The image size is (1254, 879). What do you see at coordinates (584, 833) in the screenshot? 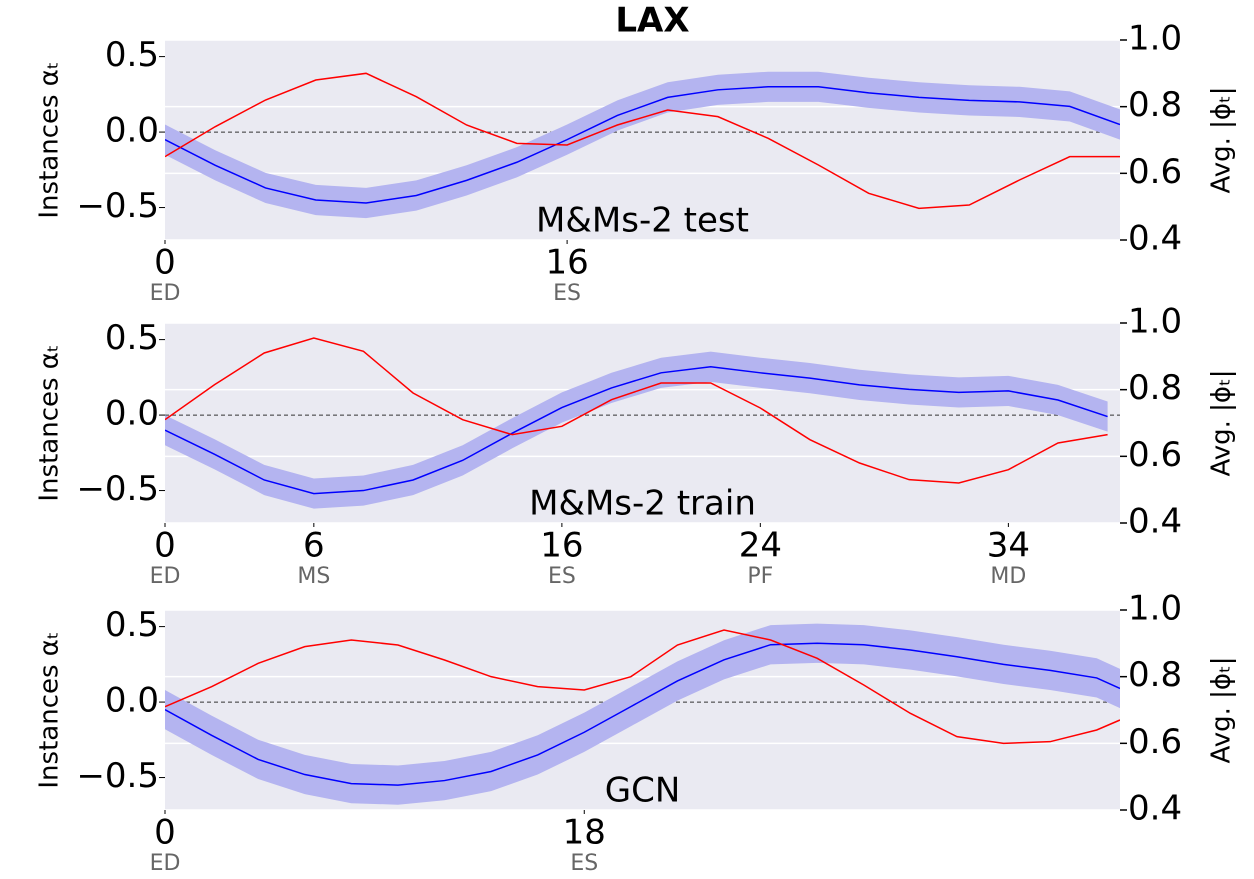
I see `x-tick-label: 18` at bounding box center [584, 833].